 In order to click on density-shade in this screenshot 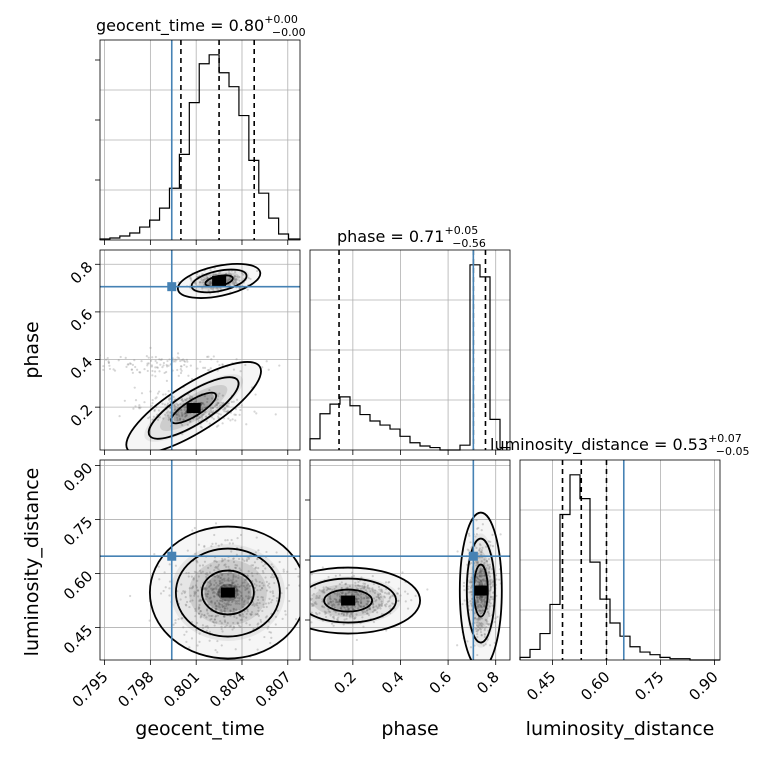, I will do `click(355, 600)`.